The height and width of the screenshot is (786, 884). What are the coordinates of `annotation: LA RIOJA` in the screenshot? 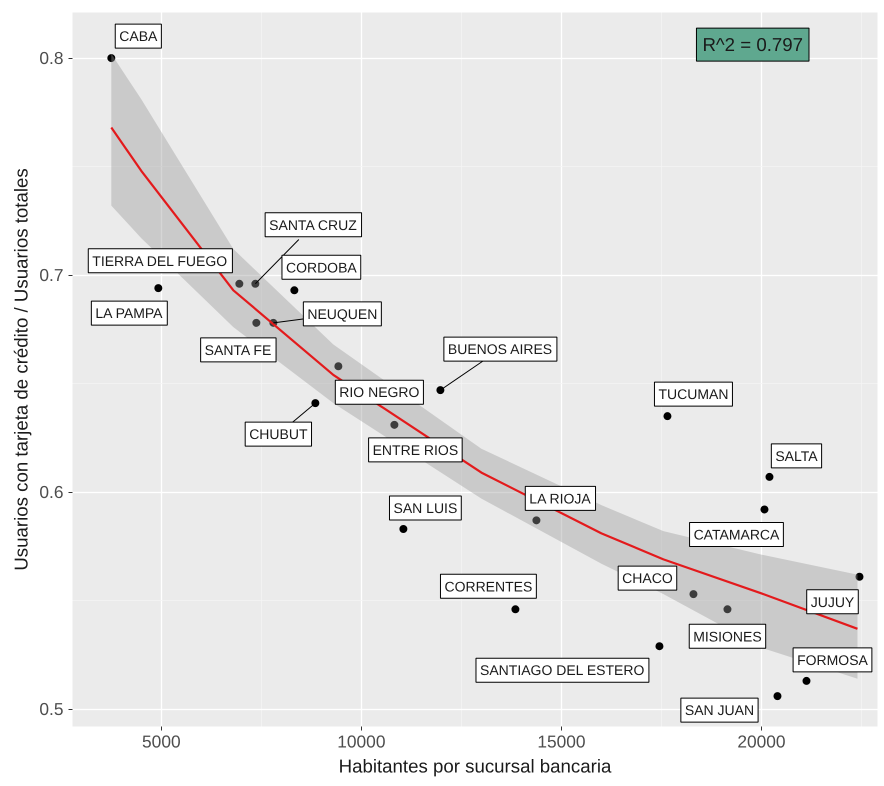 It's located at (560, 498).